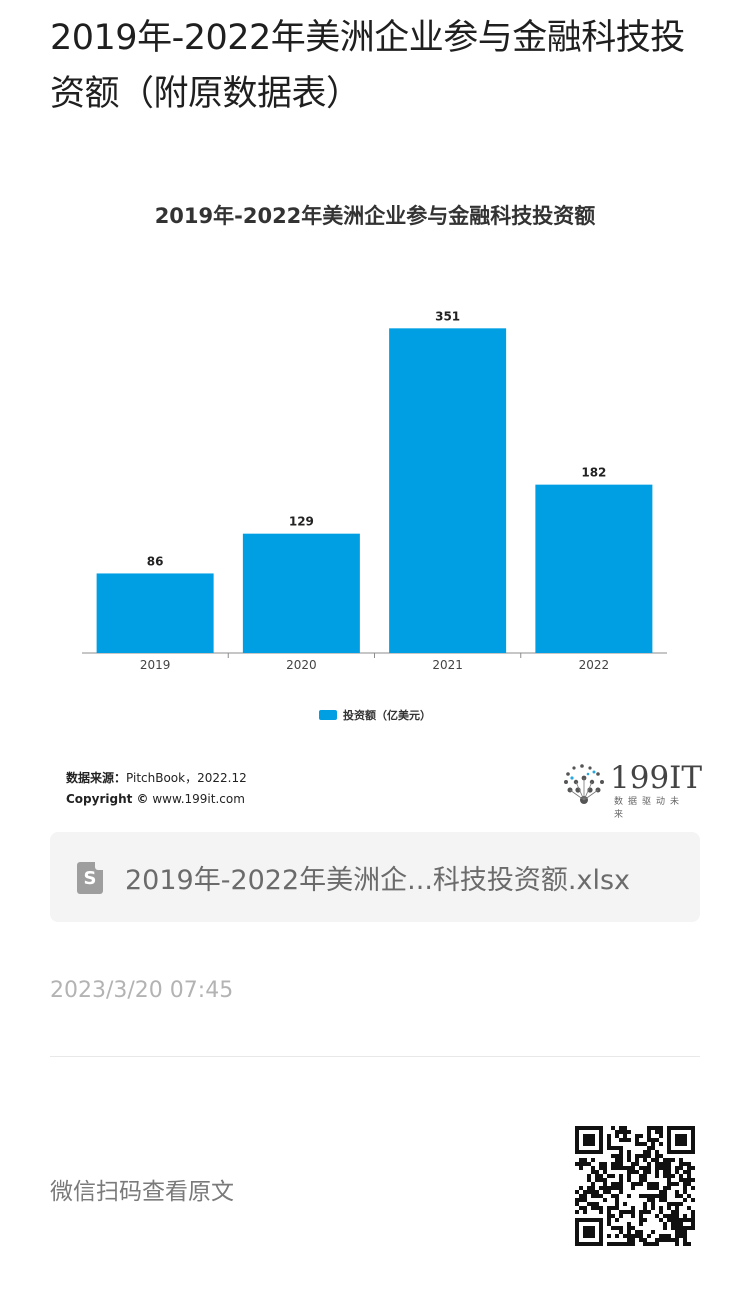  What do you see at coordinates (155, 613) in the screenshot?
I see `bar-2019` at bounding box center [155, 613].